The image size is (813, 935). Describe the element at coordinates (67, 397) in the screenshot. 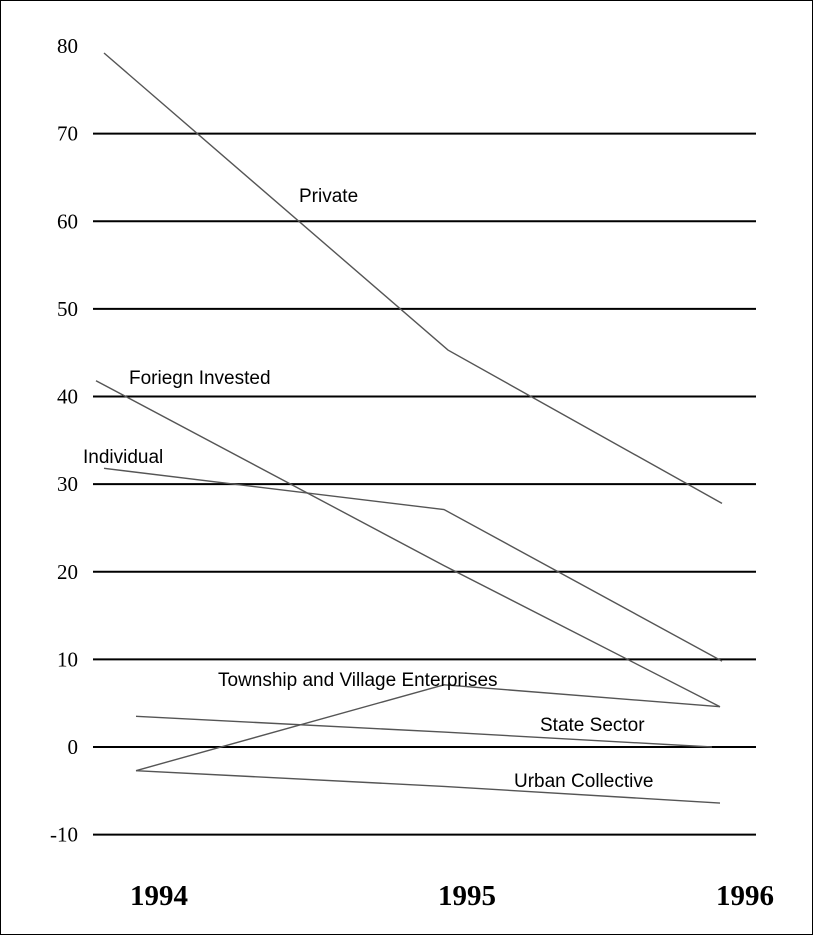

I see `y-tick-label: 40` at that location.